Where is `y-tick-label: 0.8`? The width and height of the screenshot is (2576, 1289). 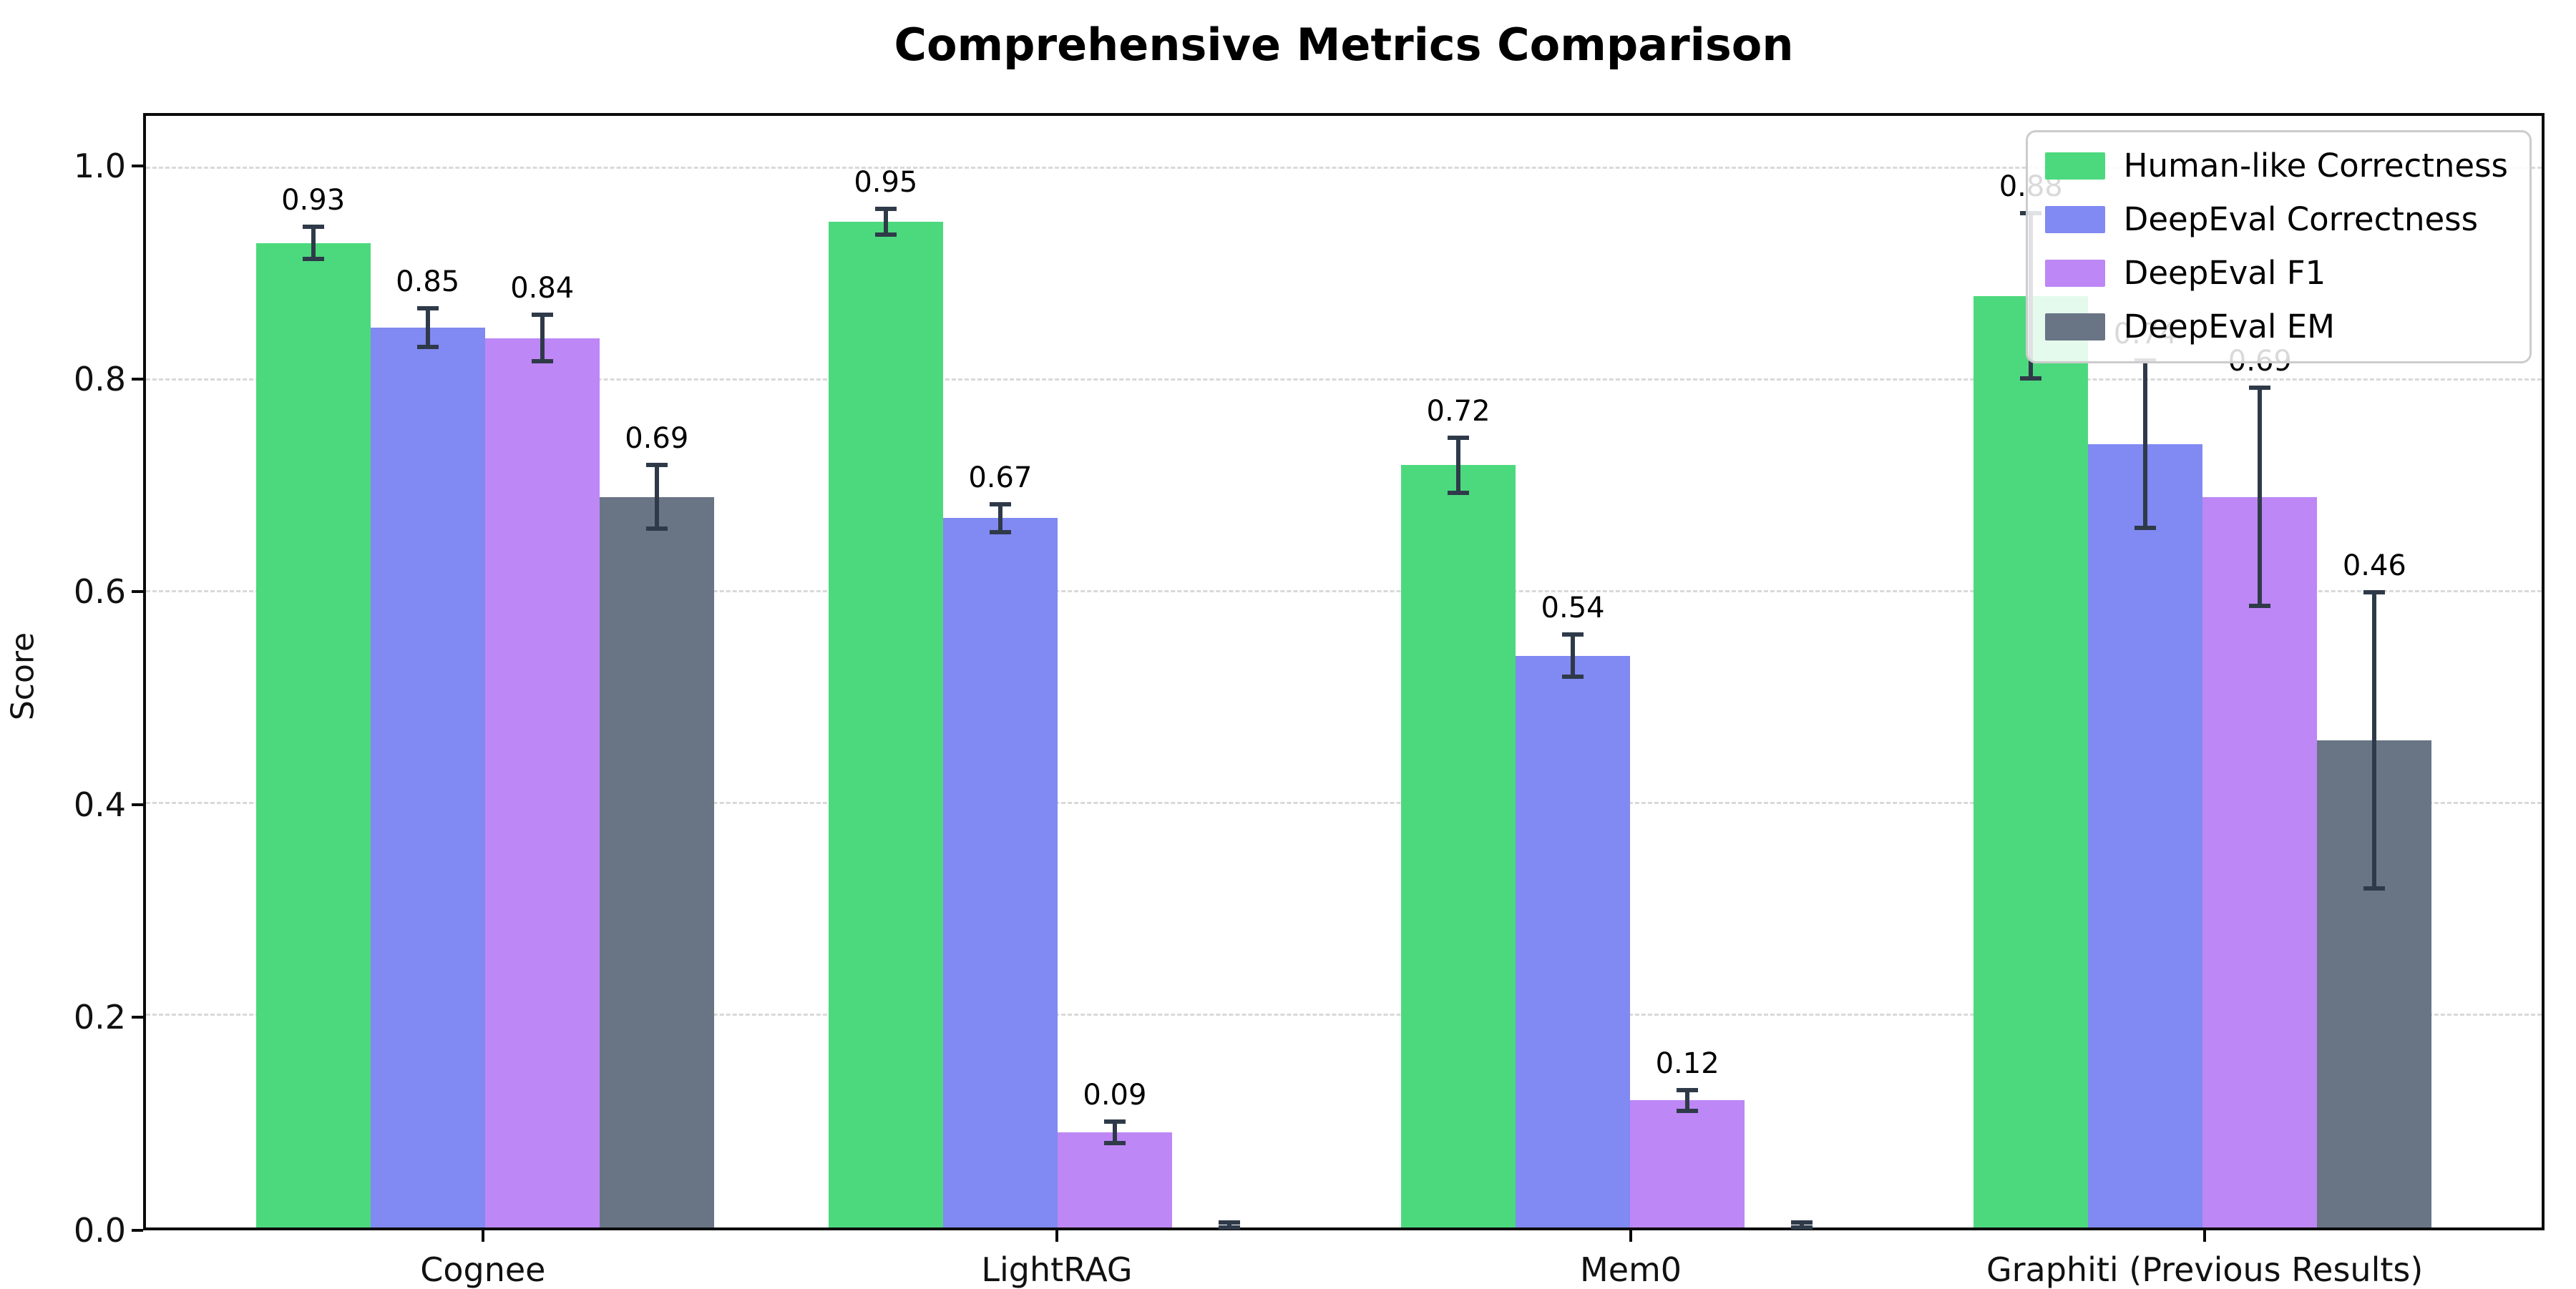 y-tick-label: 0.8 is located at coordinates (100, 378).